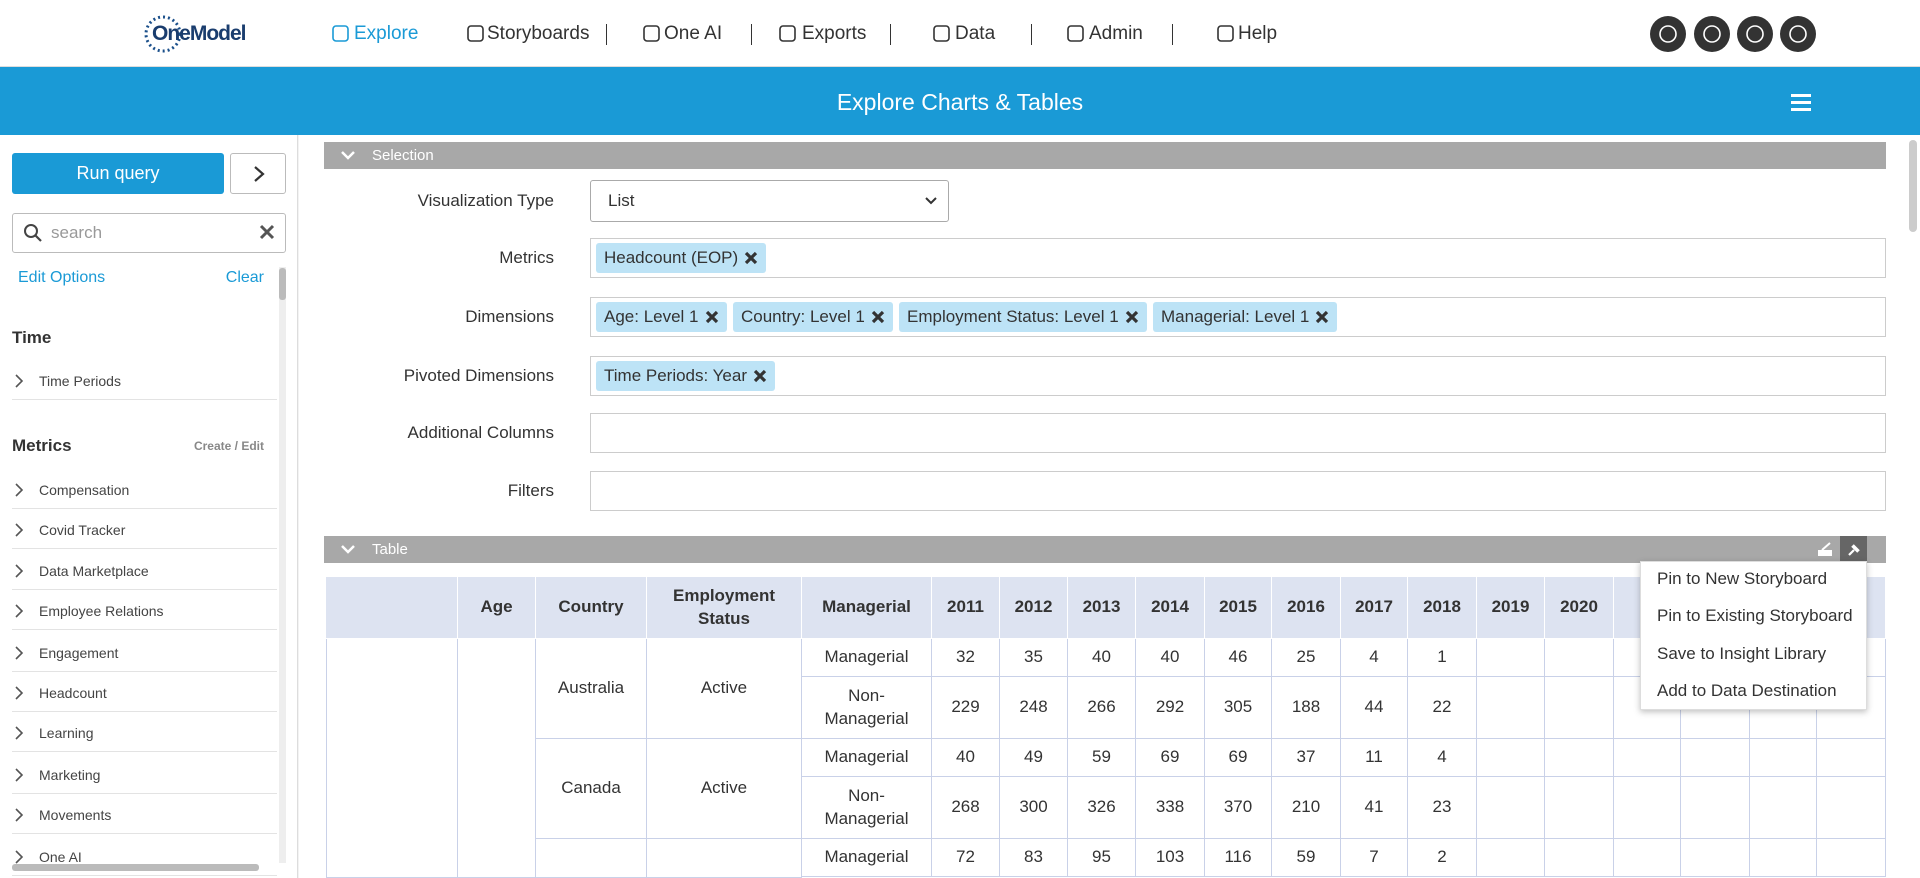 Image resolution: width=1920 pixels, height=878 pixels. What do you see at coordinates (867, 608) in the screenshot?
I see `column-header: Managerial` at bounding box center [867, 608].